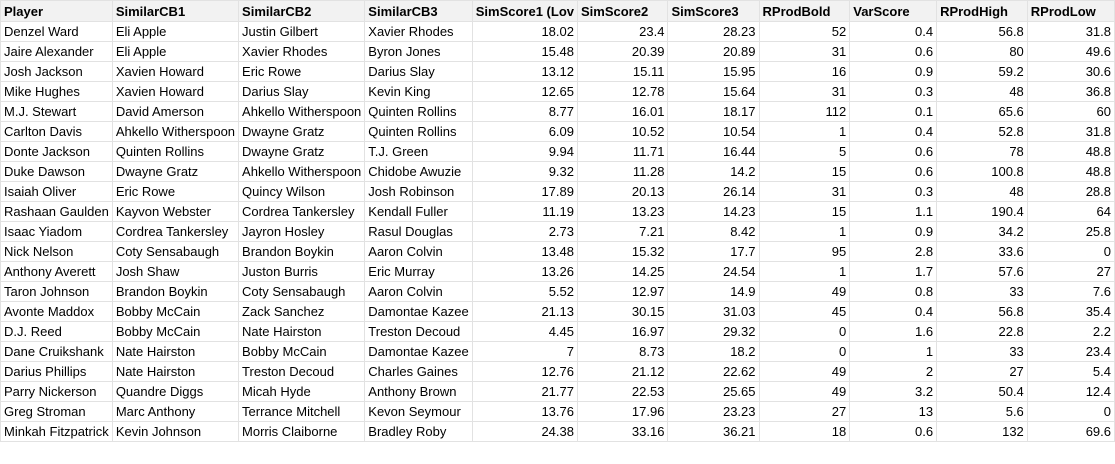  What do you see at coordinates (622, 251) in the screenshot?
I see `table-cell: 15.32` at bounding box center [622, 251].